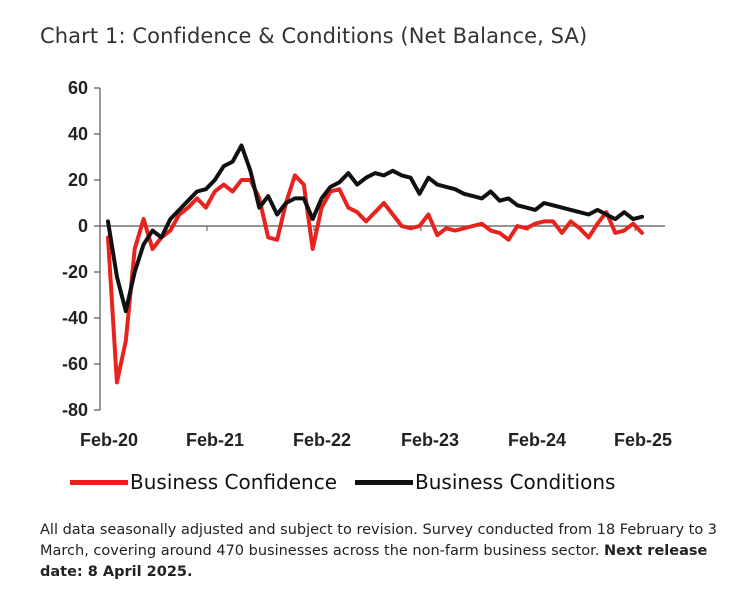  Describe the element at coordinates (75, 364) in the screenshot. I see `y-tick-label: -60` at that location.